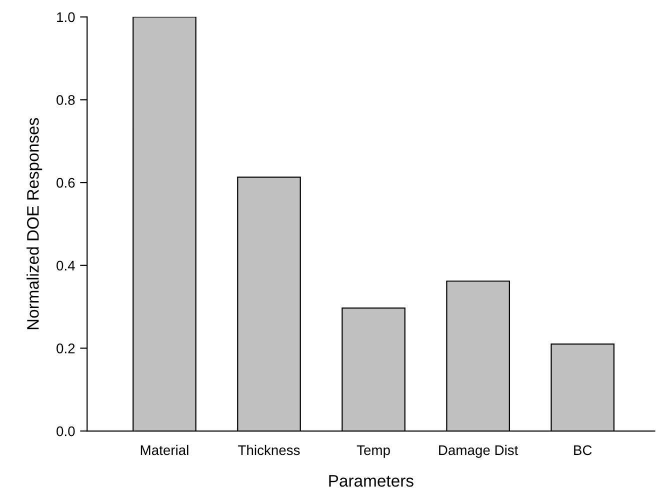 This screenshot has width=660, height=498. What do you see at coordinates (478, 451) in the screenshot?
I see `x-tick-label: Damage Dist` at bounding box center [478, 451].